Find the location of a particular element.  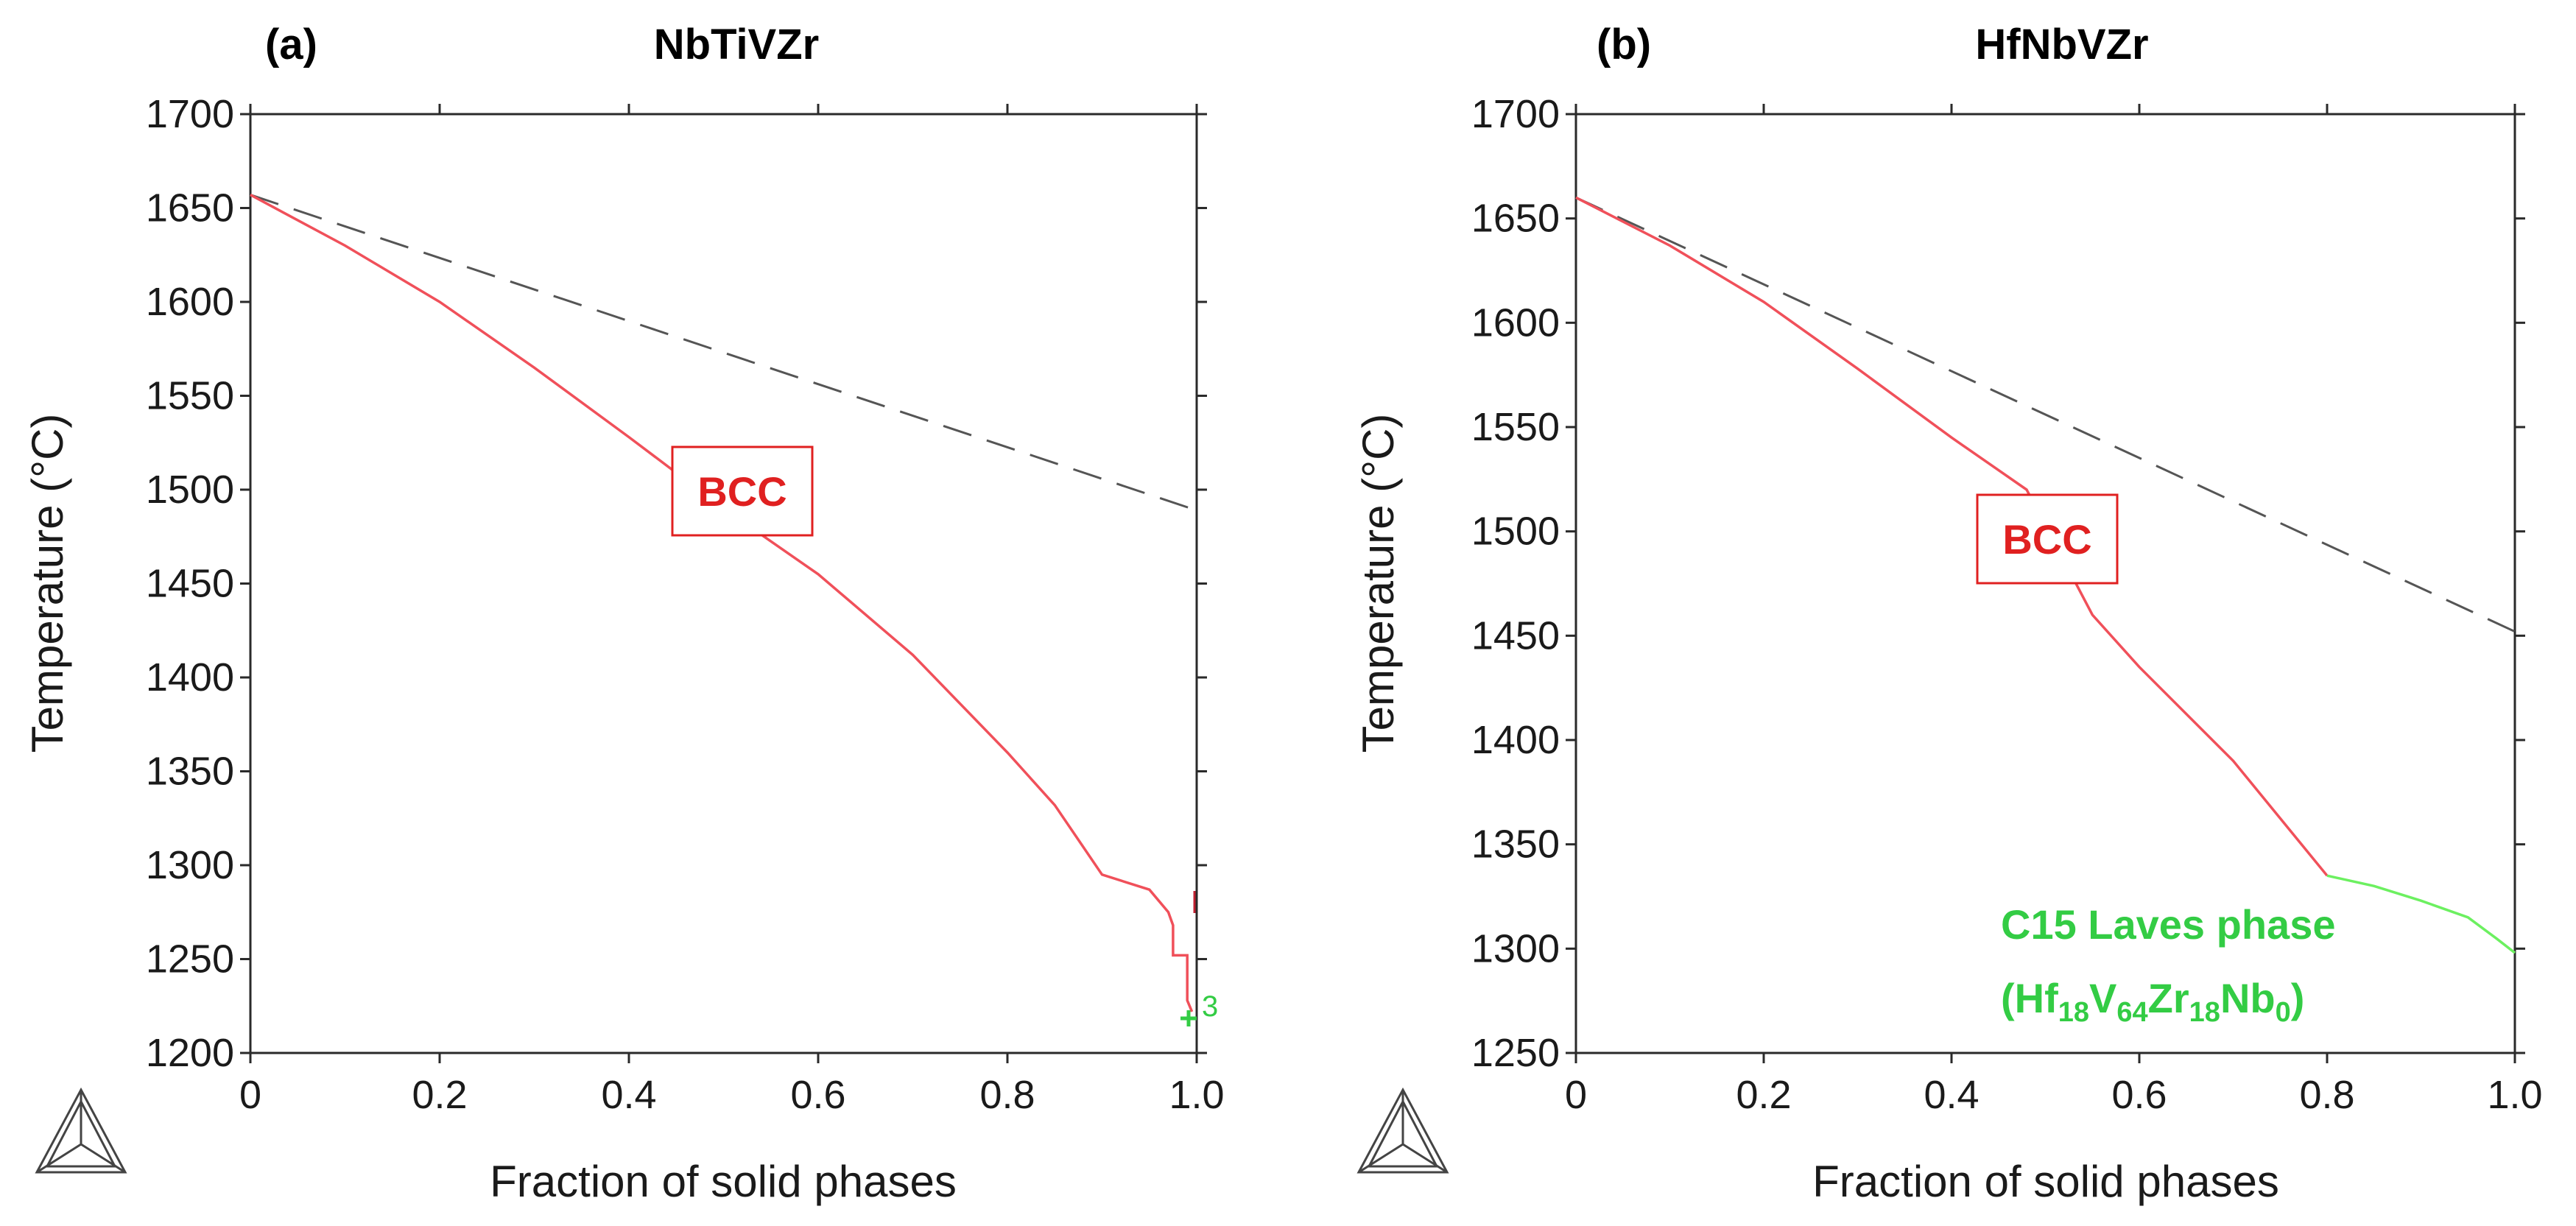

panel-b-laves-label-line2: (Hf18V64Zr18Nb0) is located at coordinates (2152, 1001).